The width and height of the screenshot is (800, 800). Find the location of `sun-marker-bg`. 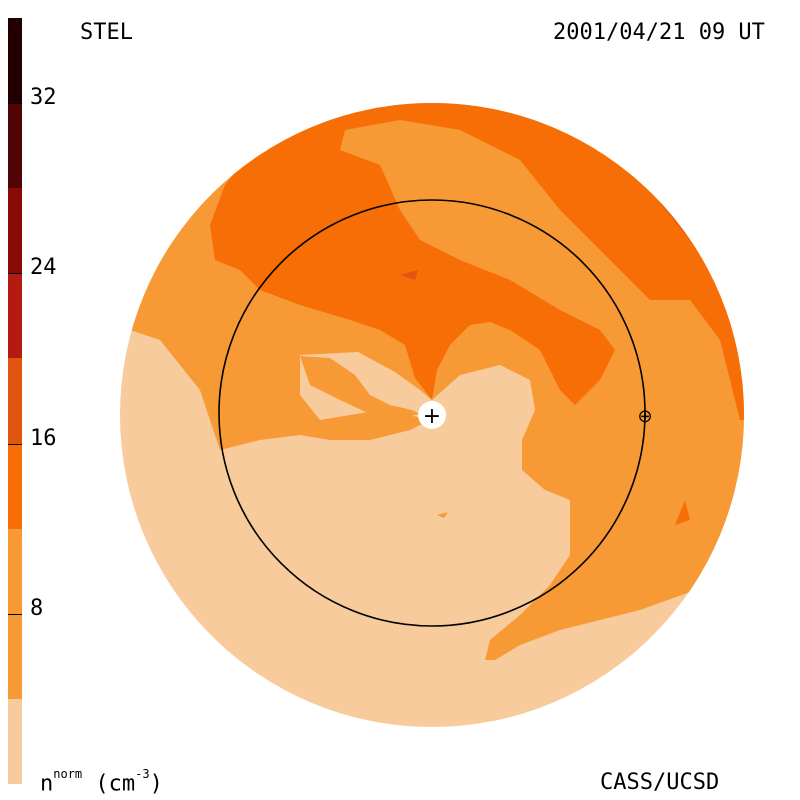

sun-marker-bg is located at coordinates (432, 415).